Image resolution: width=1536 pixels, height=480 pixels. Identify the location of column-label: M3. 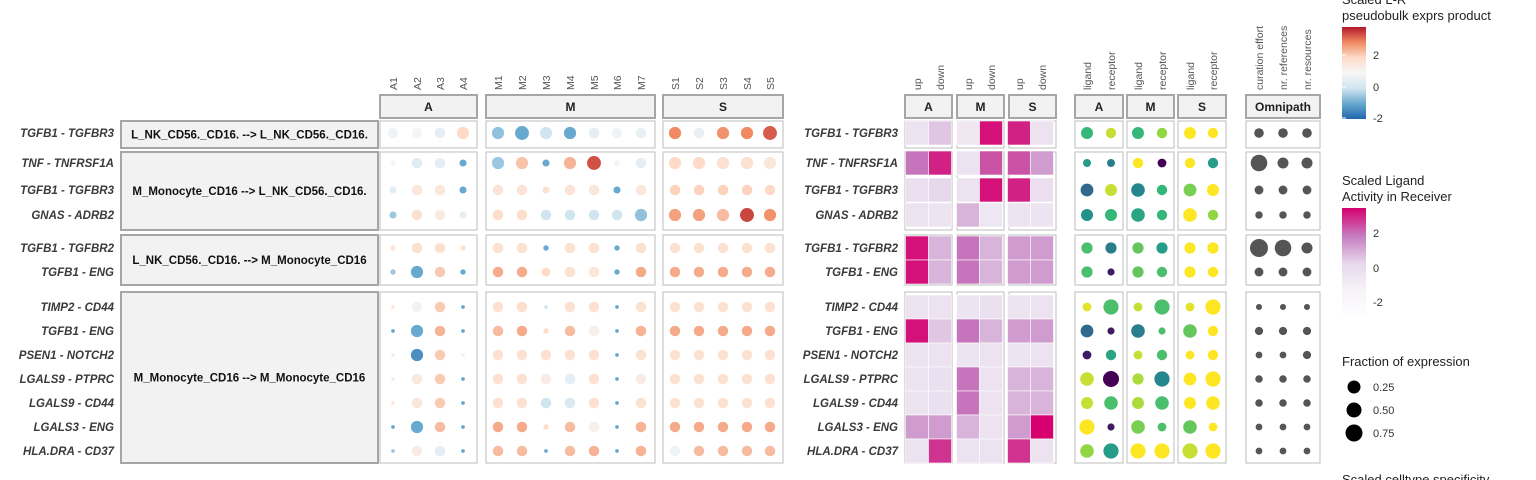
(547, 82).